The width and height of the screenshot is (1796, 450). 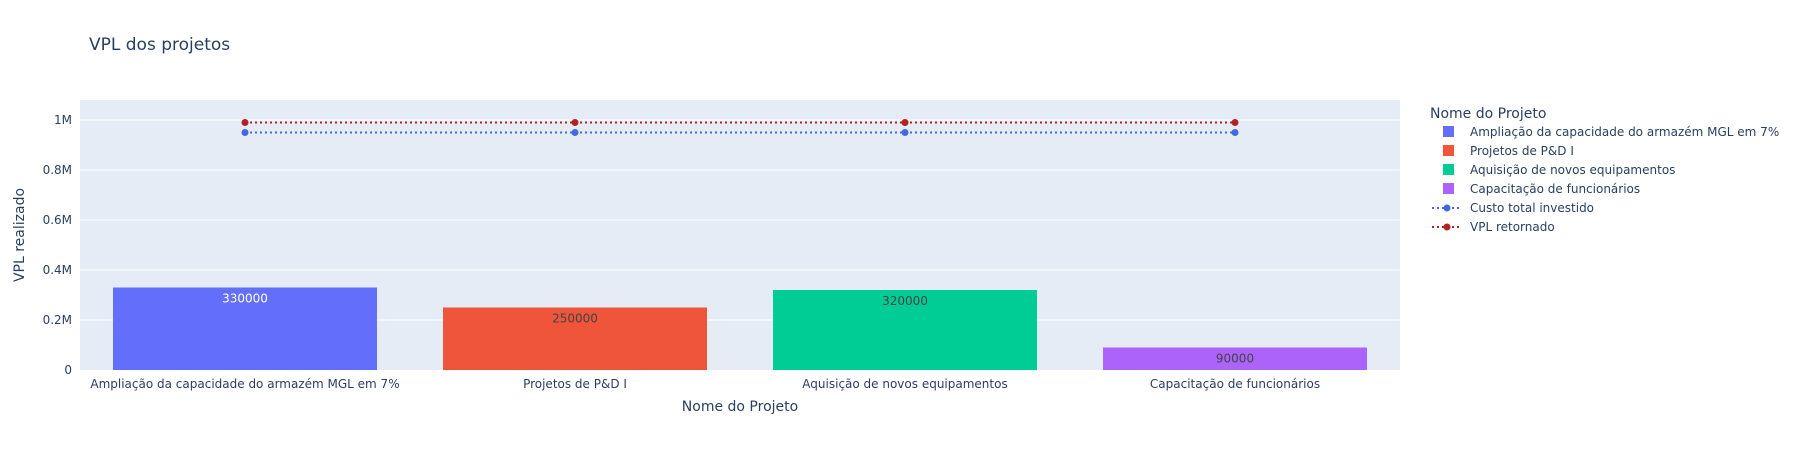 What do you see at coordinates (575, 319) in the screenshot?
I see `bar-value-label: 250000` at bounding box center [575, 319].